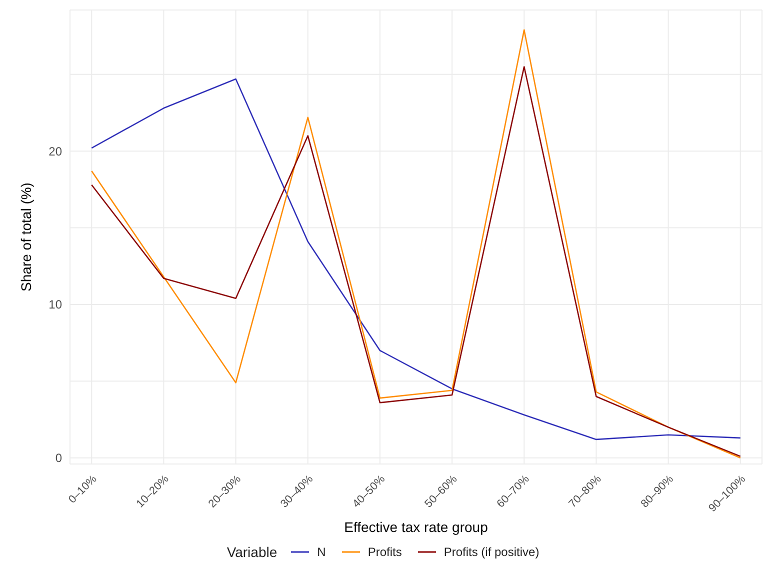  Describe the element at coordinates (58, 458) in the screenshot. I see `y-tick-label: 0` at that location.